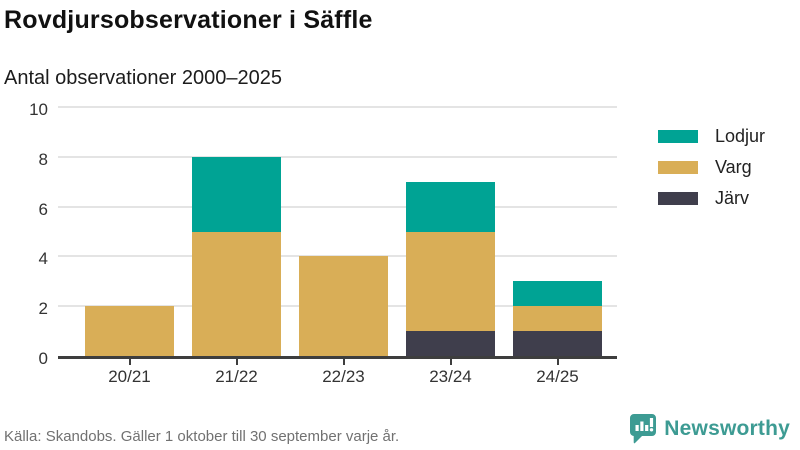 The height and width of the screenshot is (450, 800). What do you see at coordinates (740, 136) in the screenshot?
I see `legend-label: Lodjur` at bounding box center [740, 136].